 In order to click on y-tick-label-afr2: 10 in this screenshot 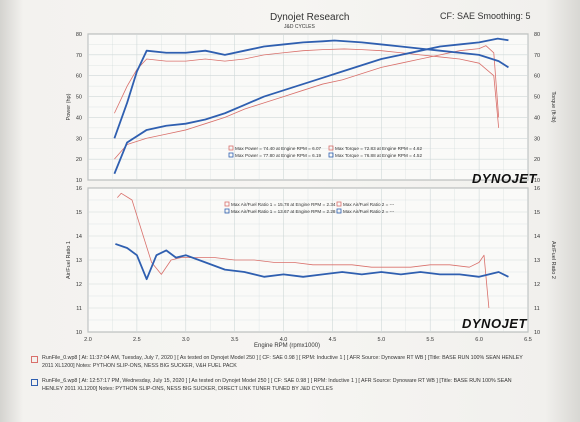, I will do `click(537, 333)`.